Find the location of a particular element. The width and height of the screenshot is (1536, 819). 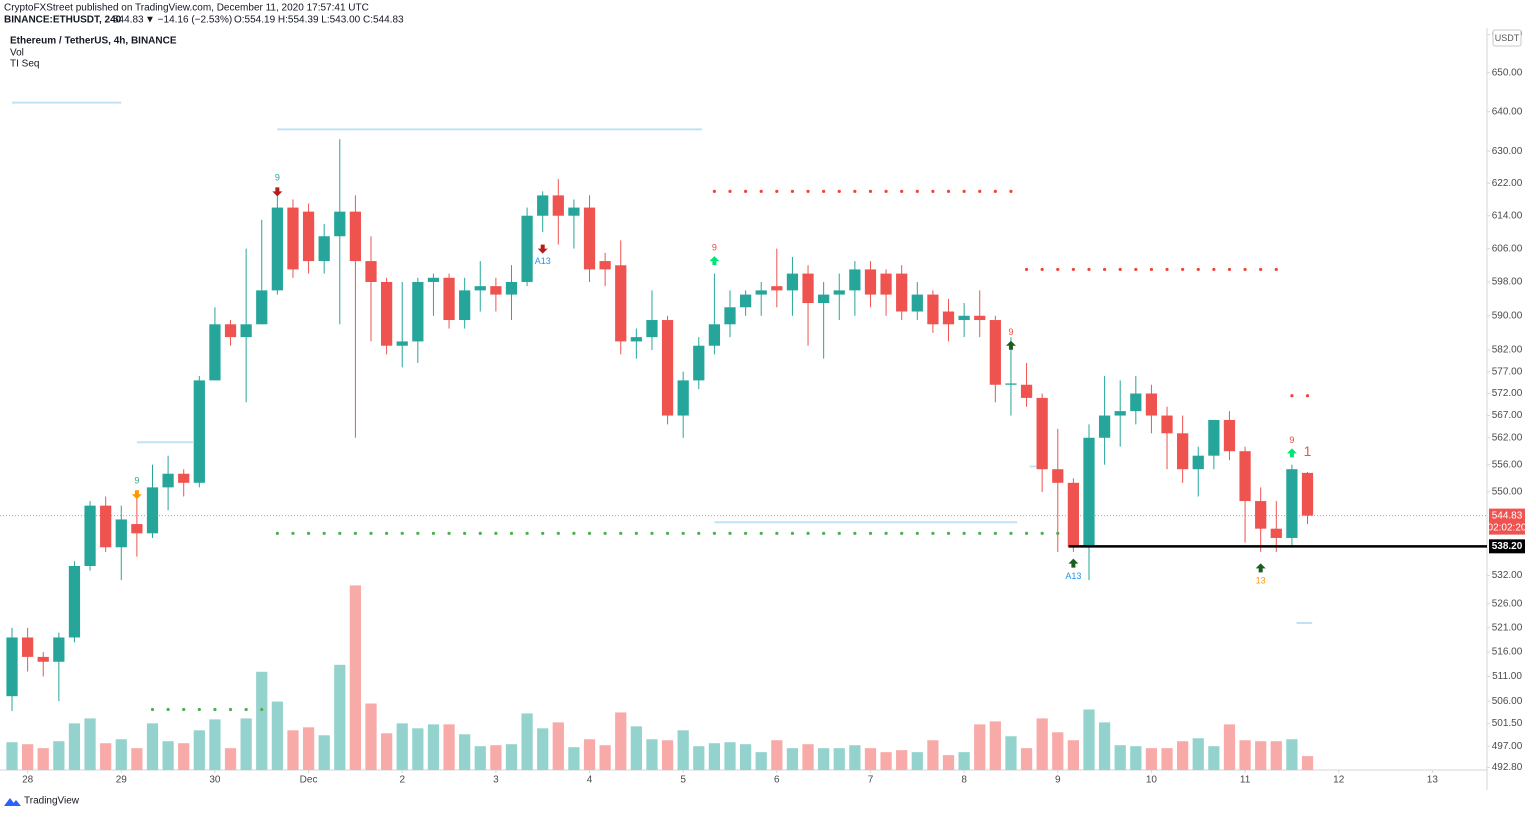

y-tick-label: 614.00 is located at coordinates (1507, 215).